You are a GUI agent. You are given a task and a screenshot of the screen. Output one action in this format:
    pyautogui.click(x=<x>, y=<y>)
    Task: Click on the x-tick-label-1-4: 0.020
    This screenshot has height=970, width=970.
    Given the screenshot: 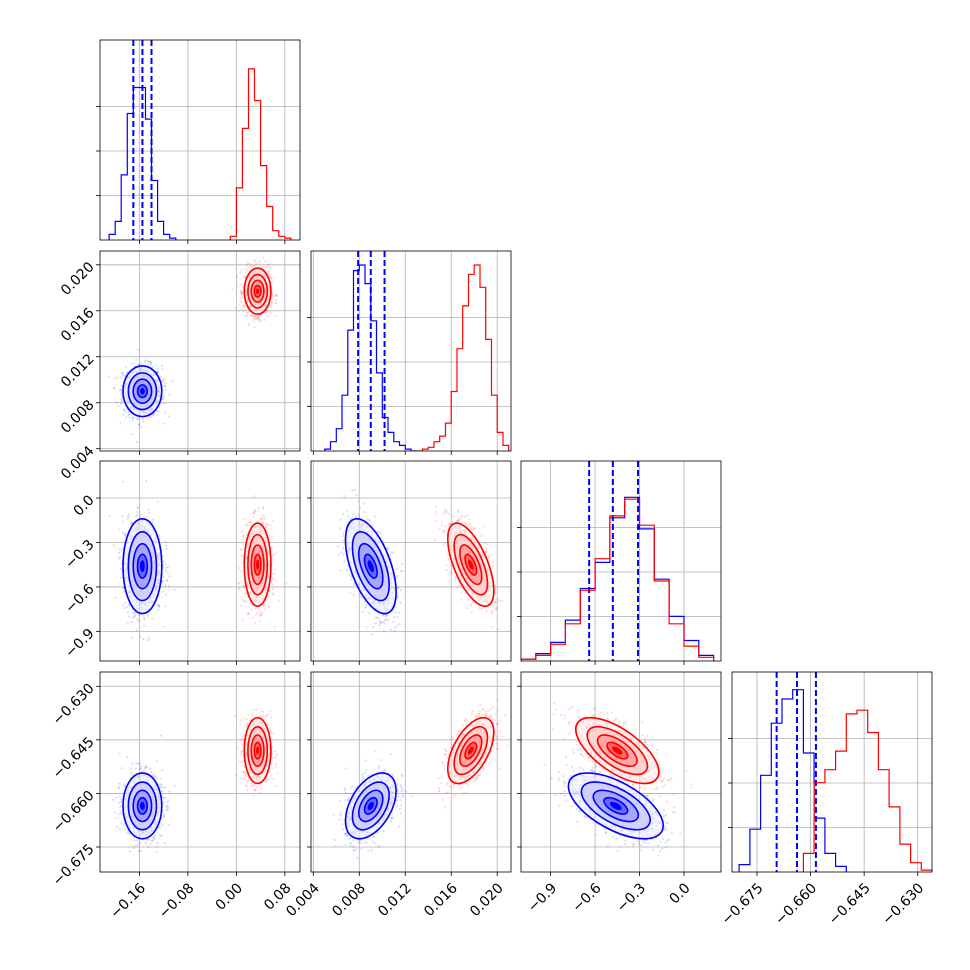 What is the action you would take?
    pyautogui.click(x=487, y=900)
    